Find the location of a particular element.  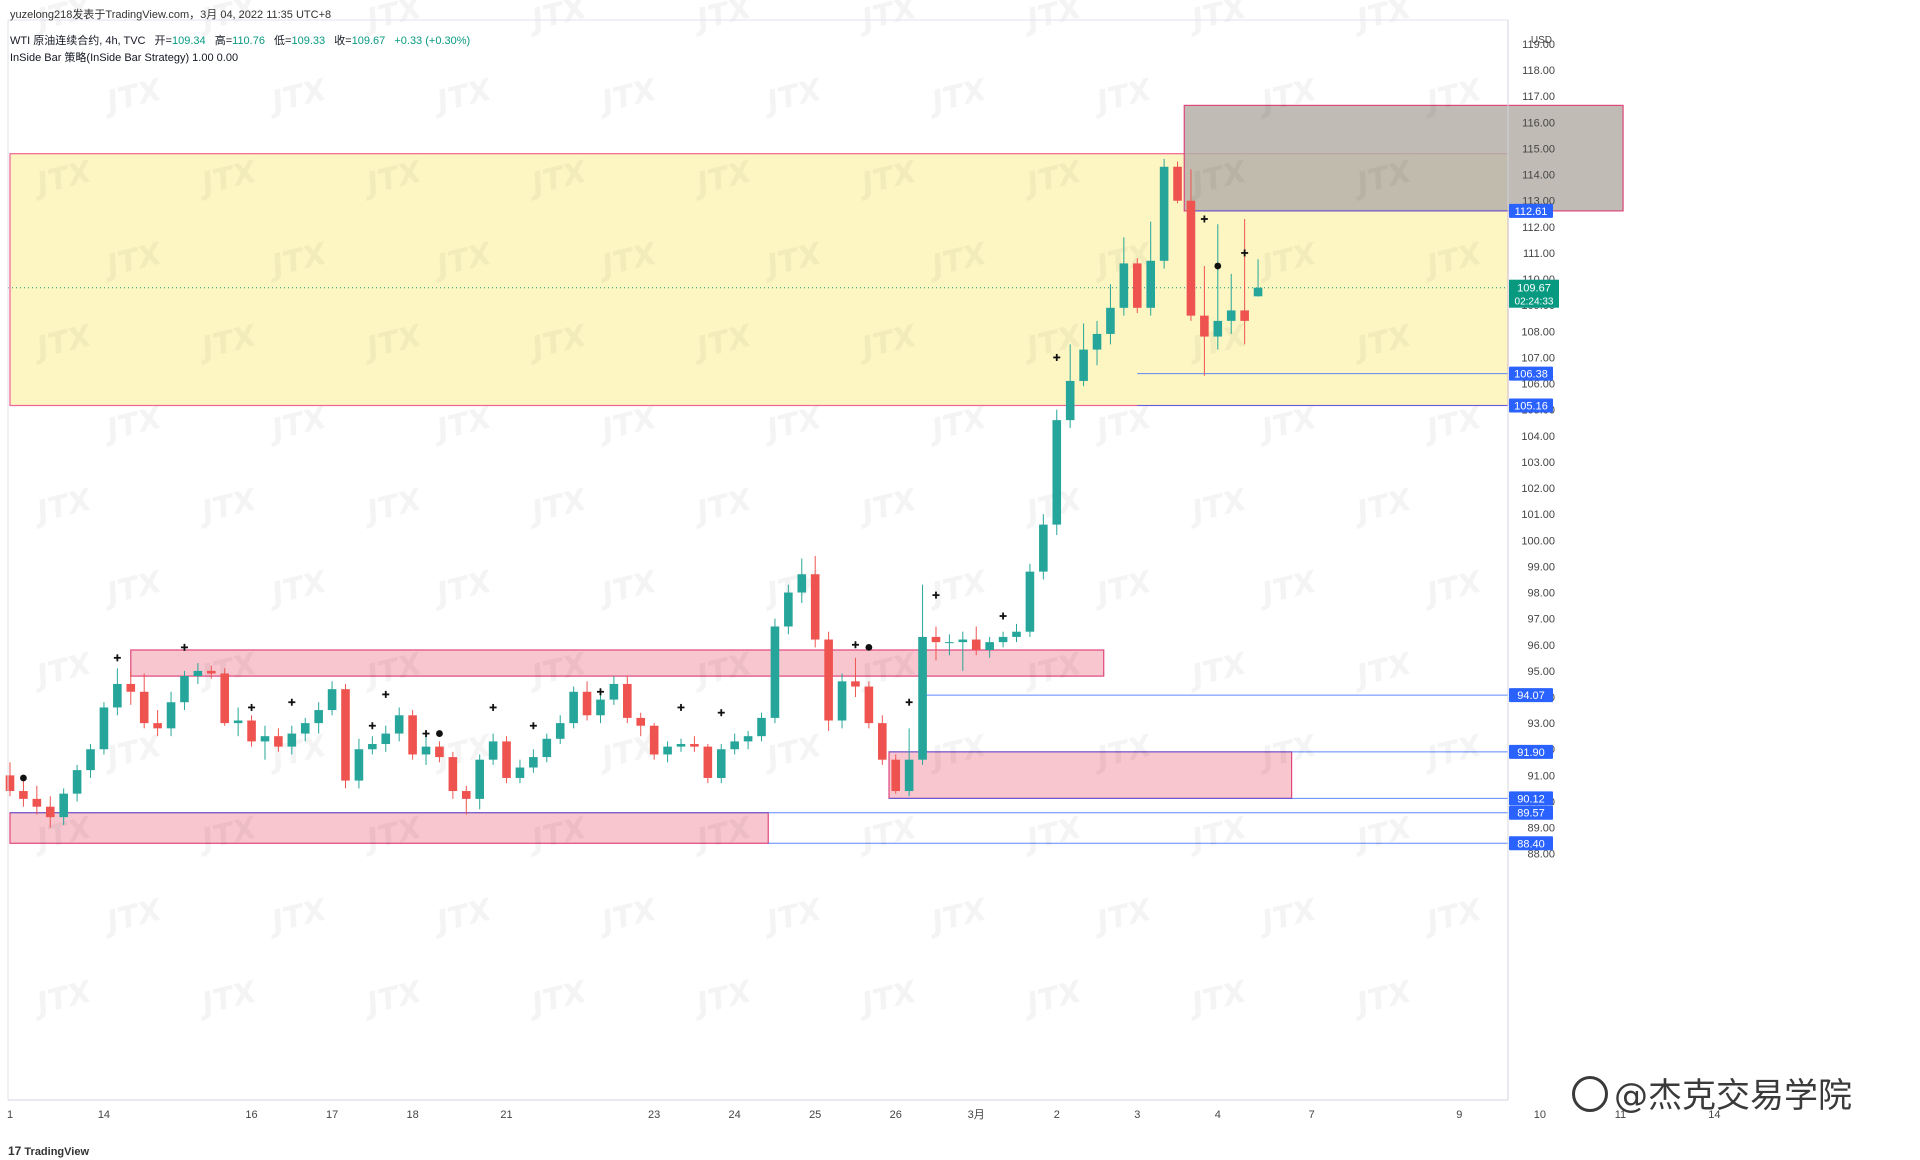

price-tick: 95.00 is located at coordinates (1541, 672).